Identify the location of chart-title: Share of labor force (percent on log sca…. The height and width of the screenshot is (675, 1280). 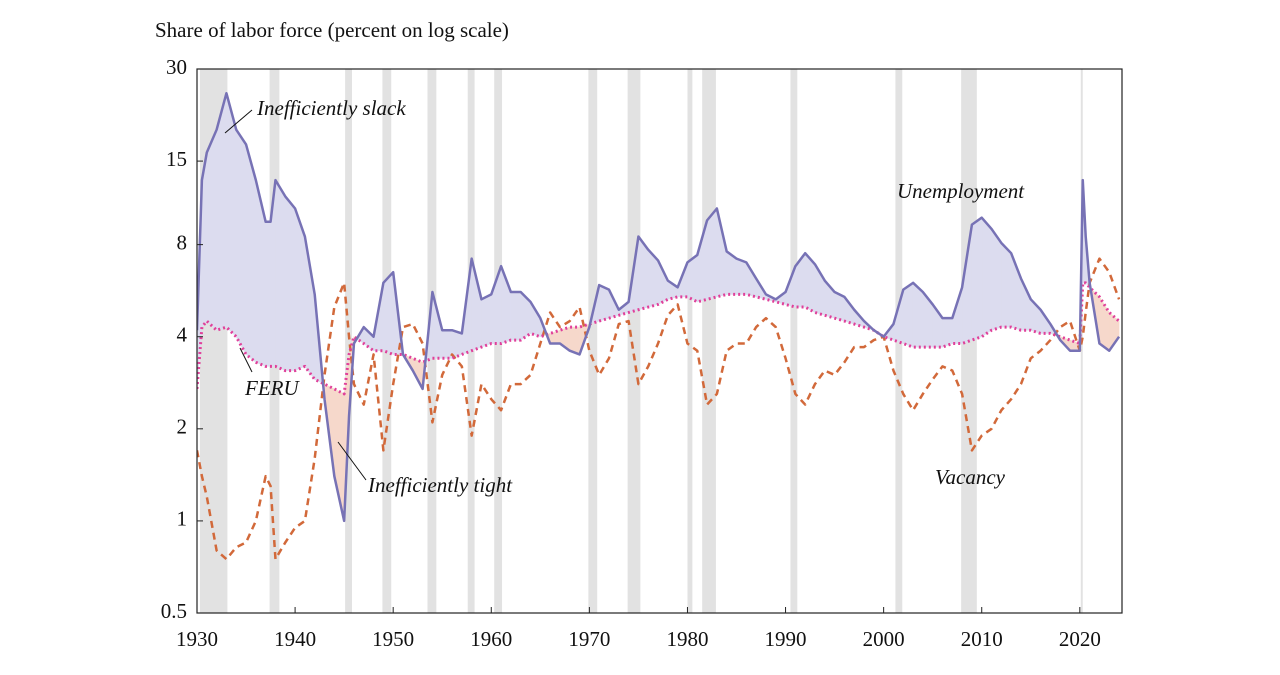
(332, 30).